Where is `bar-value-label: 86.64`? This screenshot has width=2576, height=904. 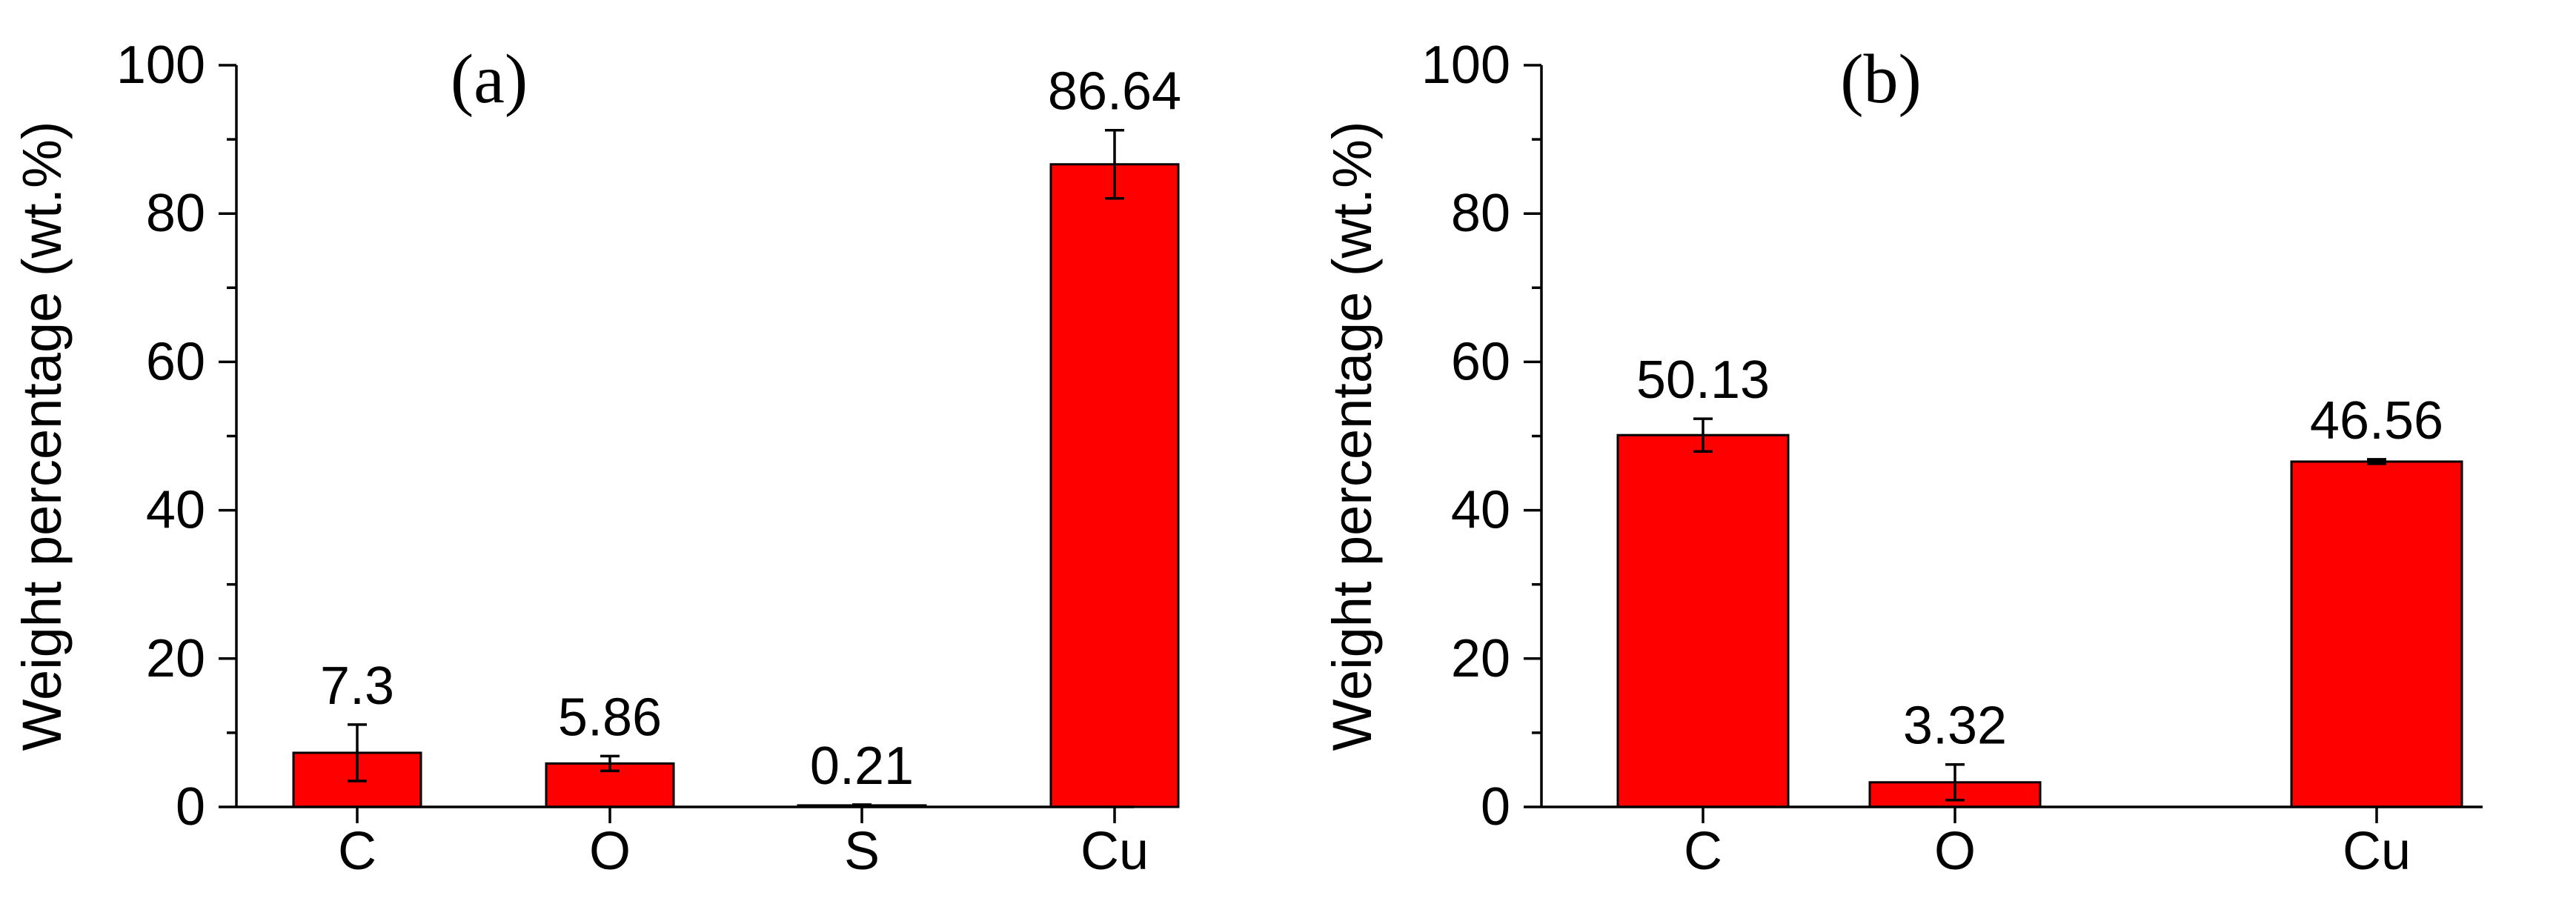
bar-value-label: 86.64 is located at coordinates (1114, 92).